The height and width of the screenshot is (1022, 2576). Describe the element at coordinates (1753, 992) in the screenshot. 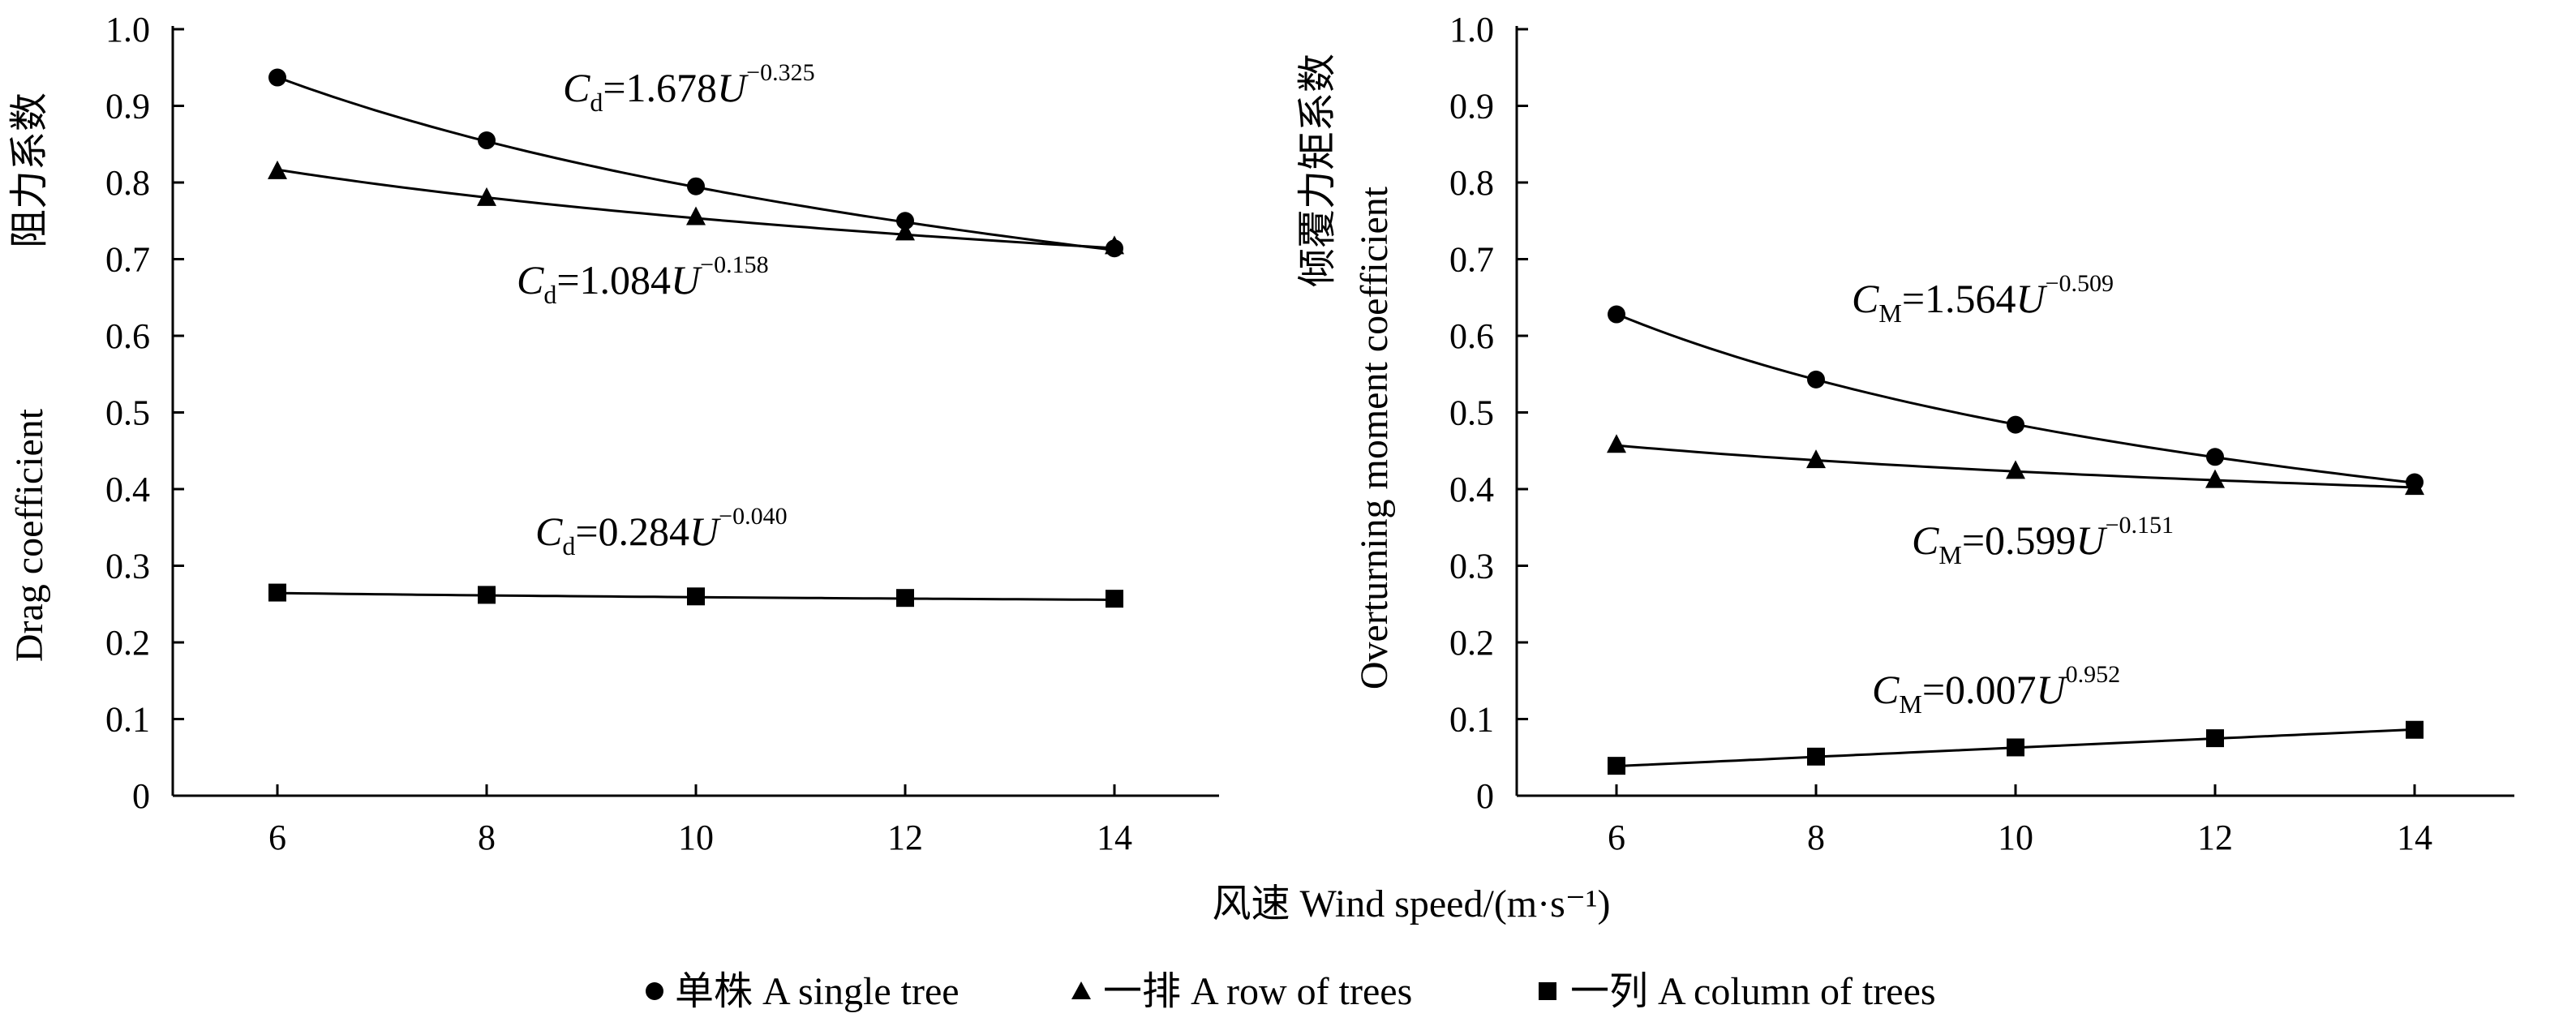

I see `legend-label-column-of-trees: 一列 A column of trees` at that location.